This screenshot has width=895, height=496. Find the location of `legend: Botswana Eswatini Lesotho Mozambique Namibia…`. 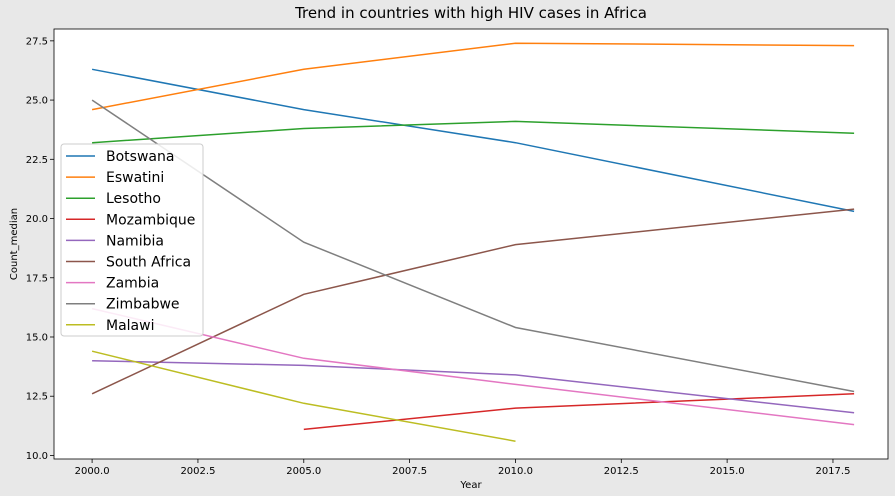

legend: Botswana Eswatini Lesotho Mozambique Namibia… is located at coordinates (132, 240).